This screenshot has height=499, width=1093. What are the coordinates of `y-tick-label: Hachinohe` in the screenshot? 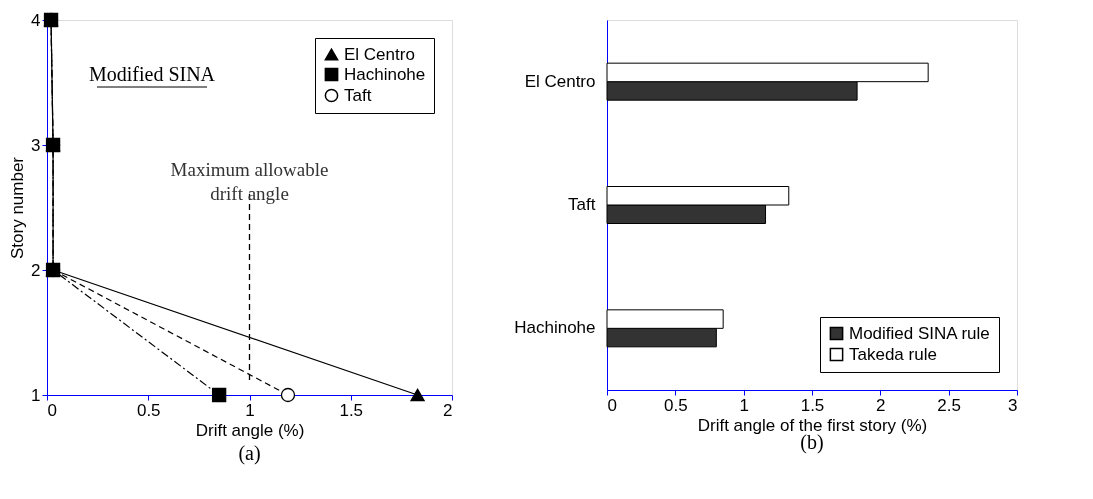 It's located at (555, 328).